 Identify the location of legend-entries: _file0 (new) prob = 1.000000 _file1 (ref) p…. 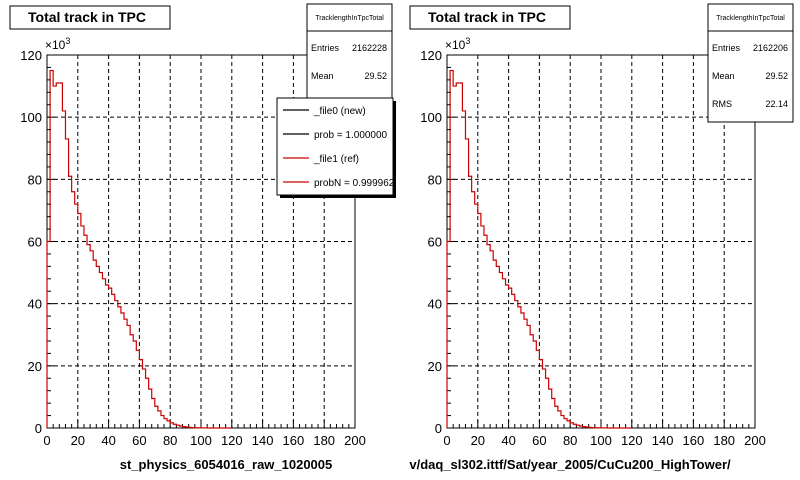
(339, 147).